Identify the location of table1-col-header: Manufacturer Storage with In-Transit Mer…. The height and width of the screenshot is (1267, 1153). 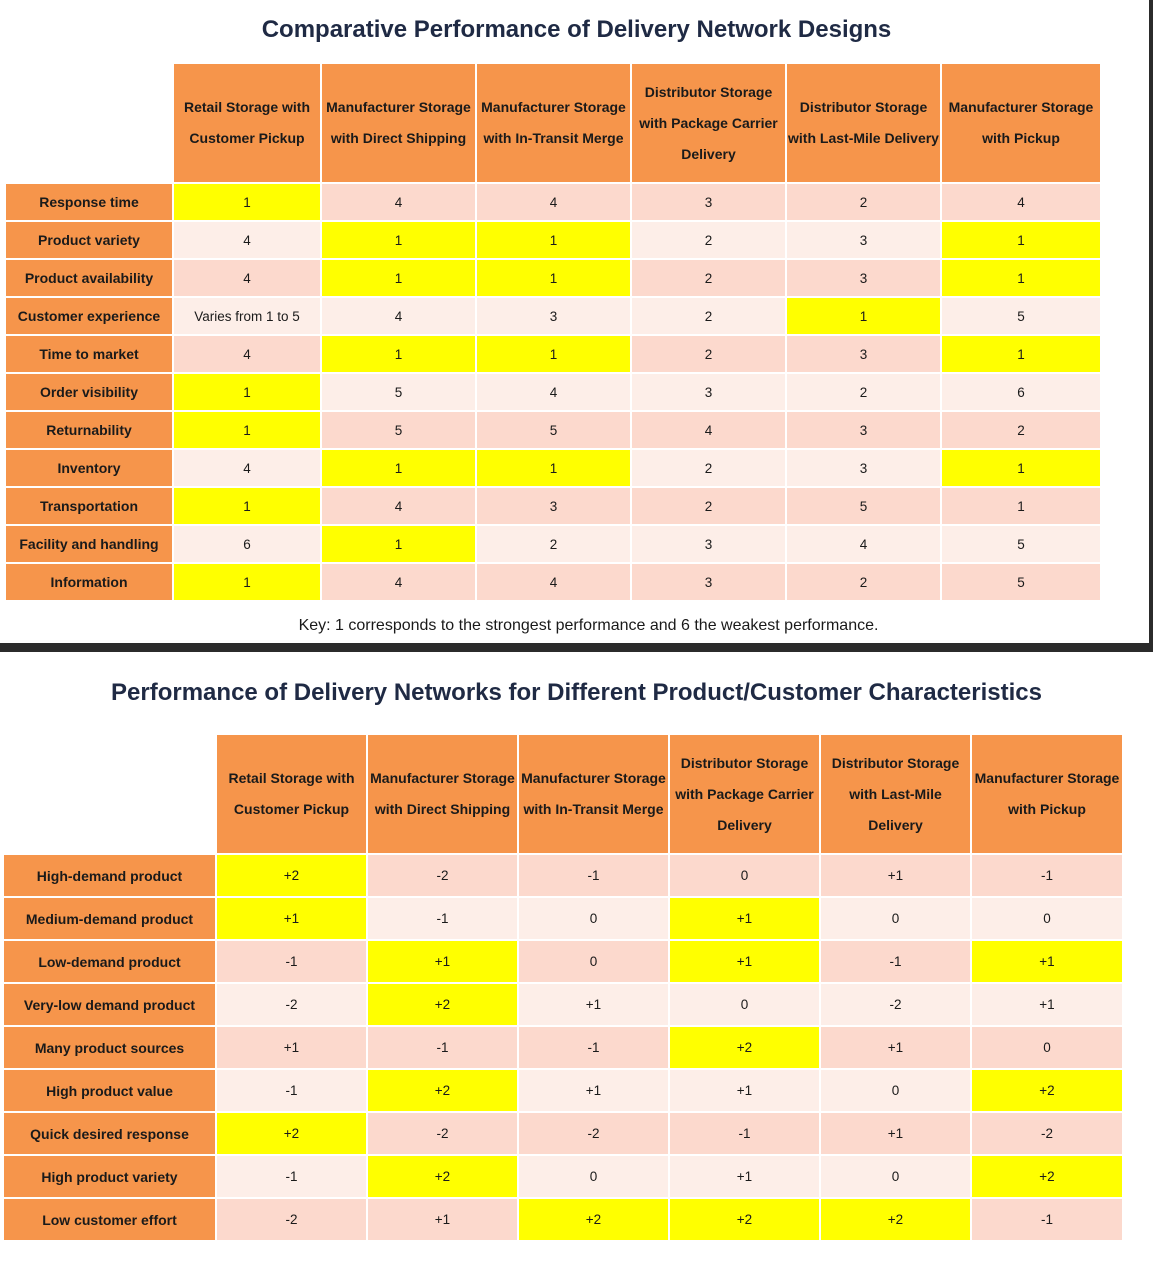
(553, 123).